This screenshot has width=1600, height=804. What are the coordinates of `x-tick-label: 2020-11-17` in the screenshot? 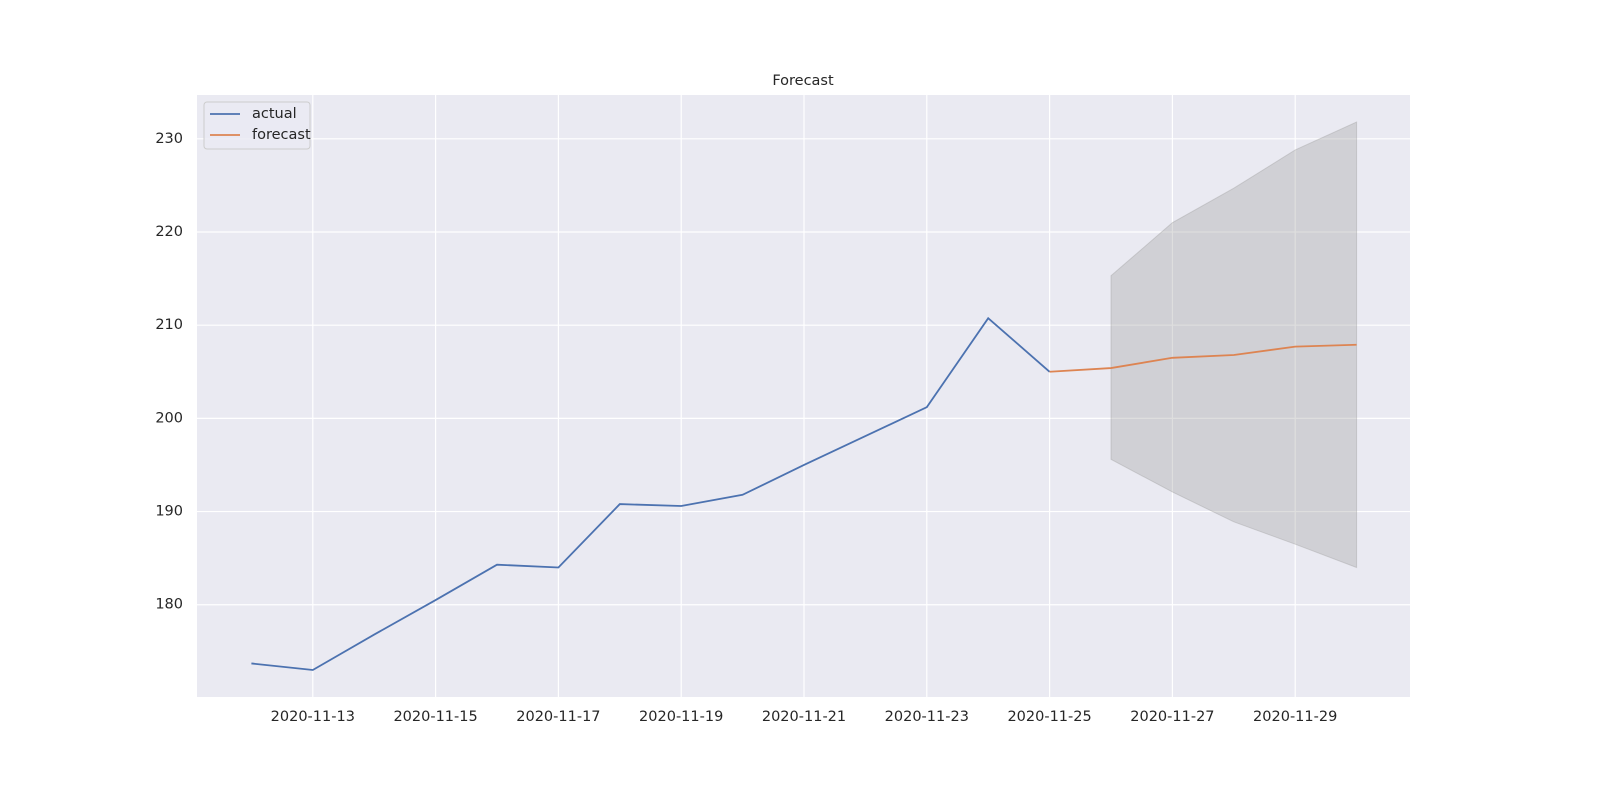 It's located at (558, 717).